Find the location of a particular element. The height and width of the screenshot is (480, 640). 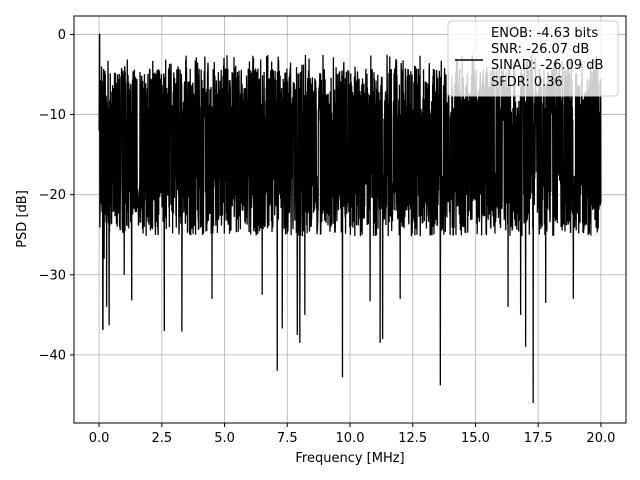

y-axis-label: PSD [dB] is located at coordinates (22, 219).